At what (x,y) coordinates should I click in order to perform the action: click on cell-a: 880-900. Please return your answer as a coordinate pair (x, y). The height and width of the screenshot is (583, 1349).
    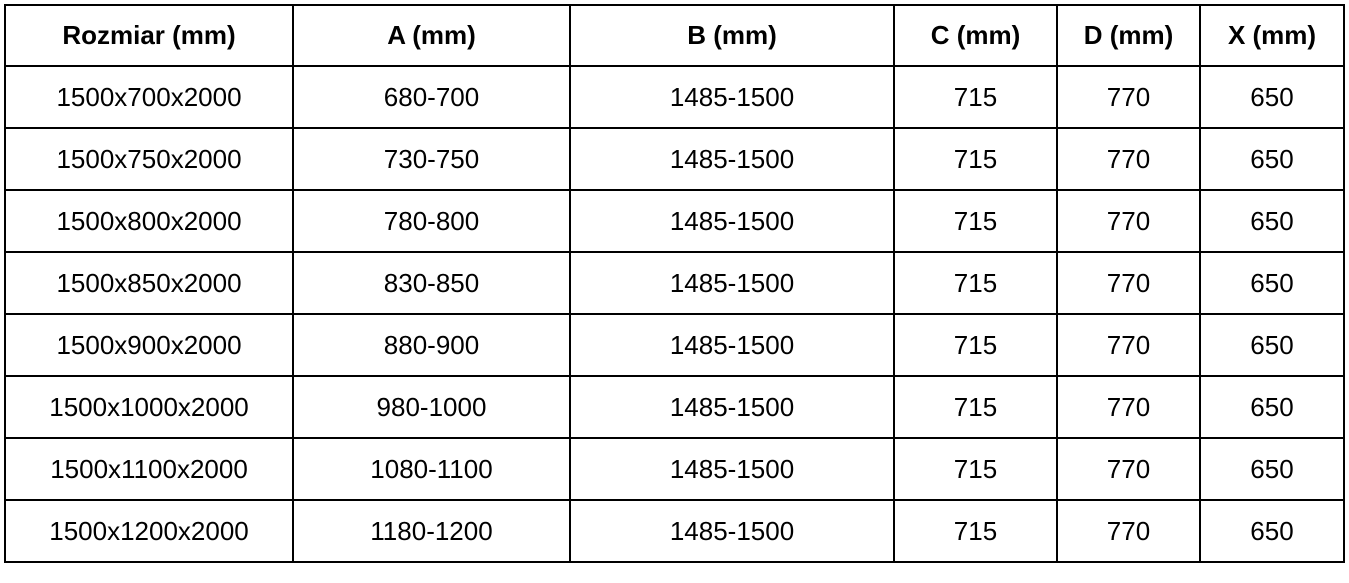
    Looking at the image, I should click on (431, 345).